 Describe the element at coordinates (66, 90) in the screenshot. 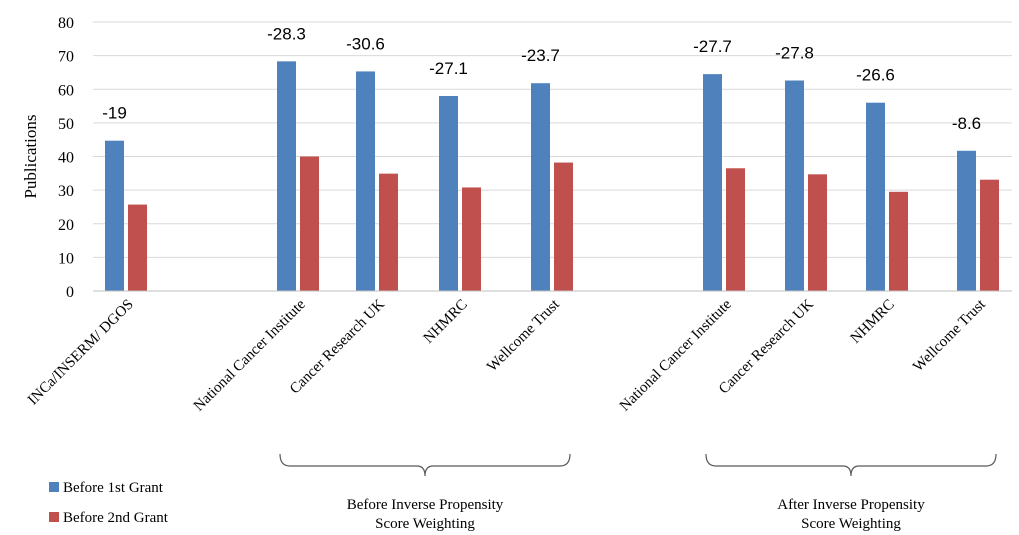

I see `y-tick-label: 60` at that location.